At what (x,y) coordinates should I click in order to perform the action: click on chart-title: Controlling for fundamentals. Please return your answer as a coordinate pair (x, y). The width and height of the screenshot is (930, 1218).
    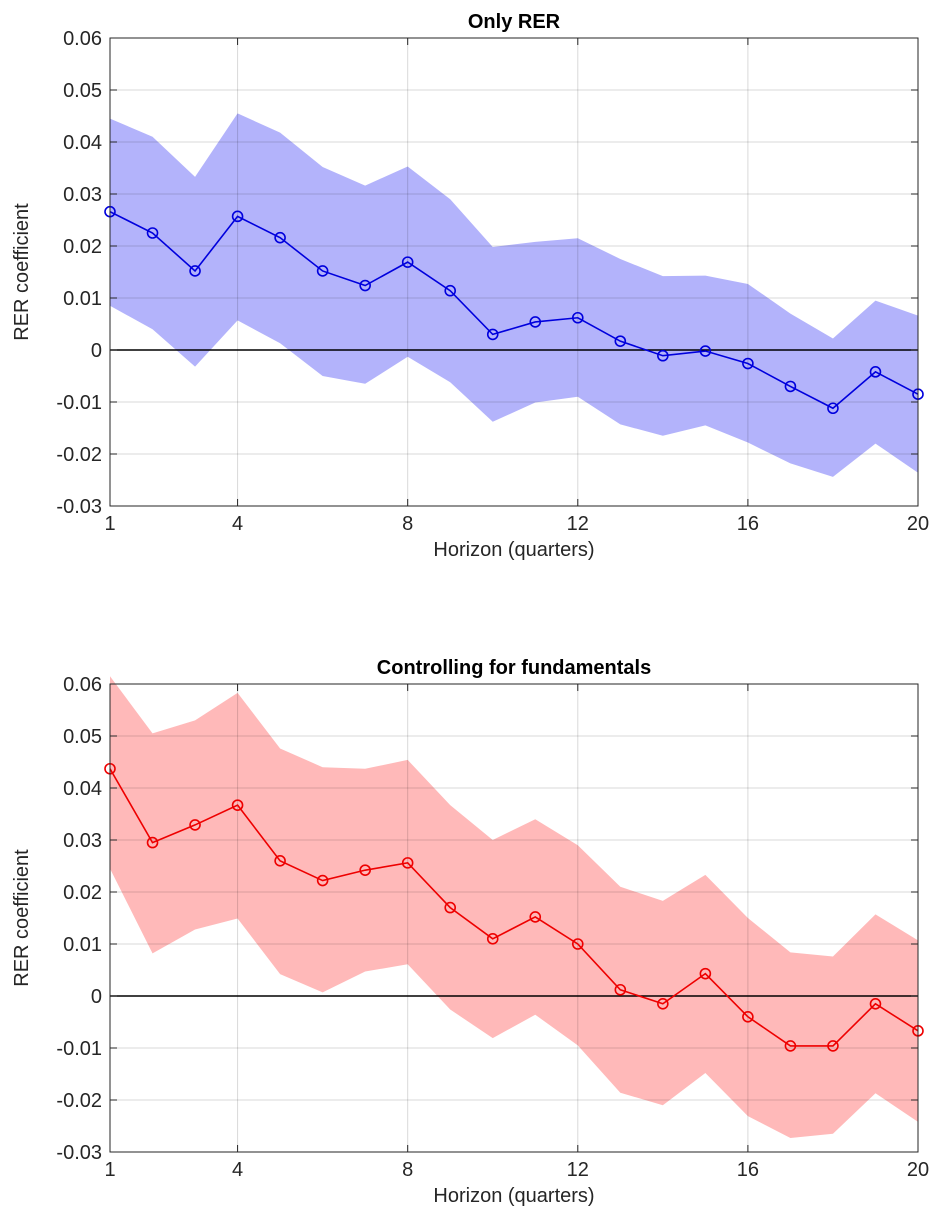
    Looking at the image, I should click on (514, 668).